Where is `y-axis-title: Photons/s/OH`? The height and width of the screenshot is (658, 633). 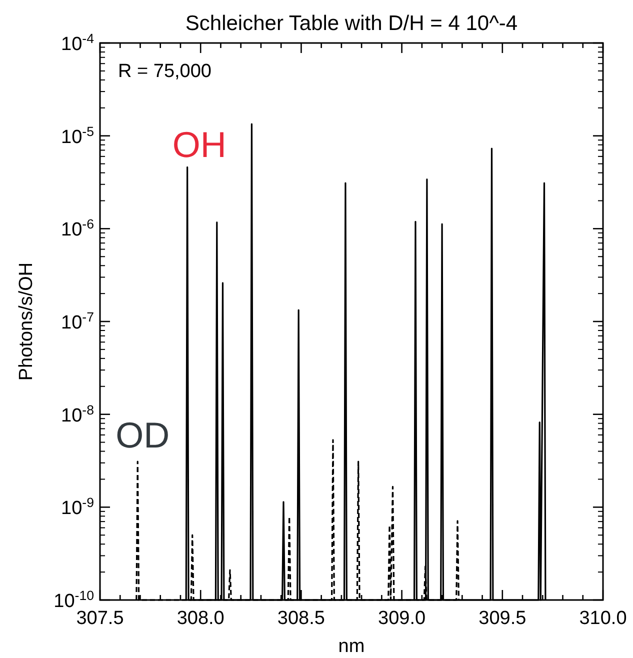 y-axis-title: Photons/s/OH is located at coordinates (26, 321).